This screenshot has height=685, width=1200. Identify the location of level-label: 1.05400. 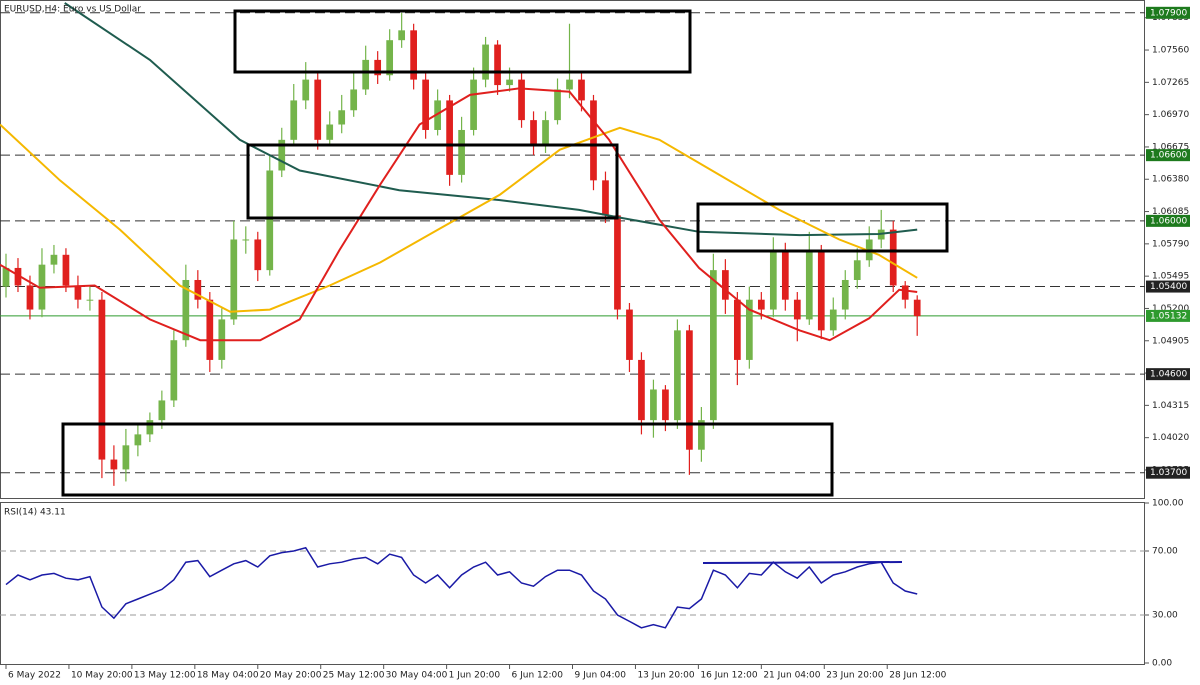
(1168, 287).